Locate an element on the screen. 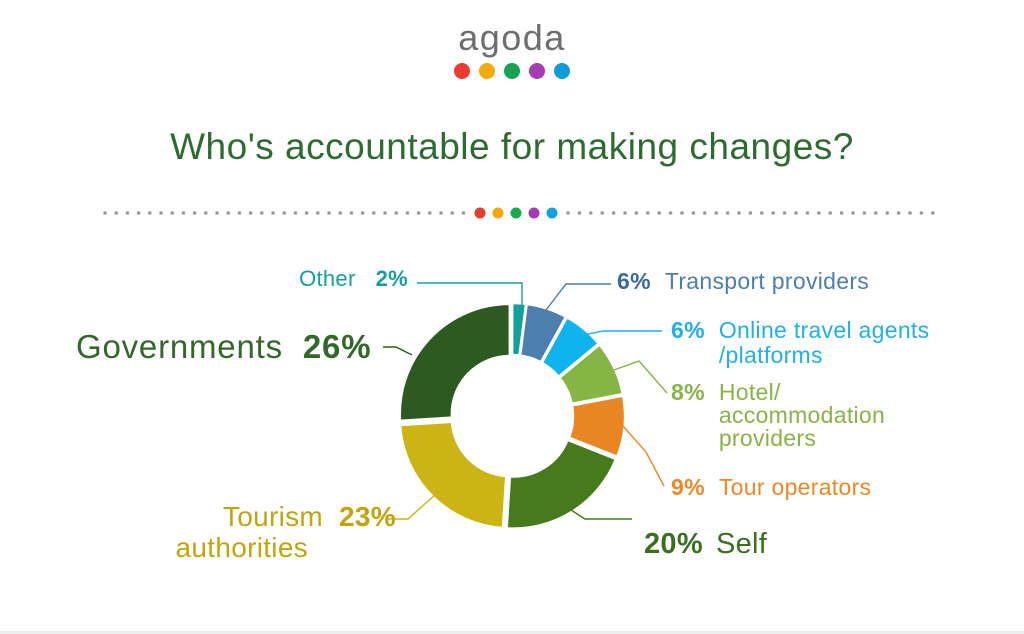  callout-tourism: Tourism 23% authorities is located at coordinates (277, 532).